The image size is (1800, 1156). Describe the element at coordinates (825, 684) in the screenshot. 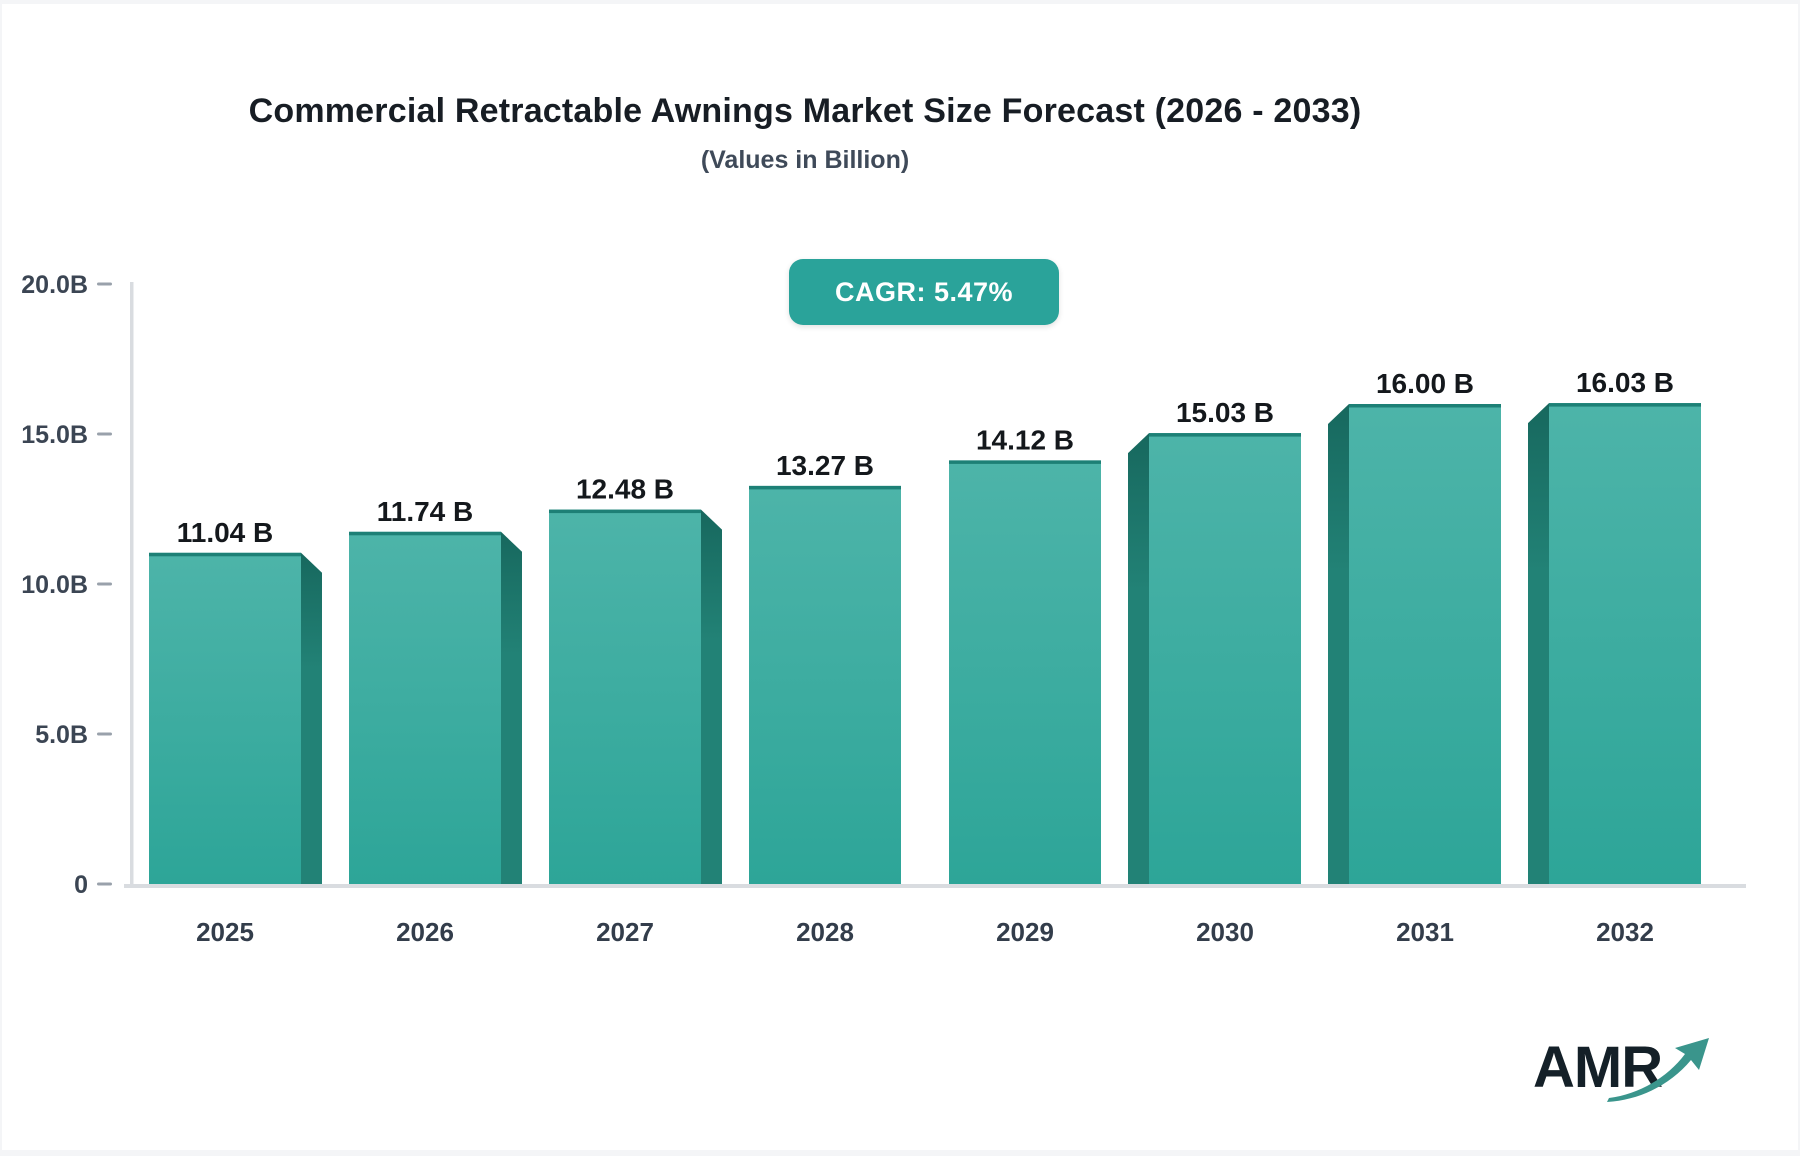

I see `bar-2028` at that location.